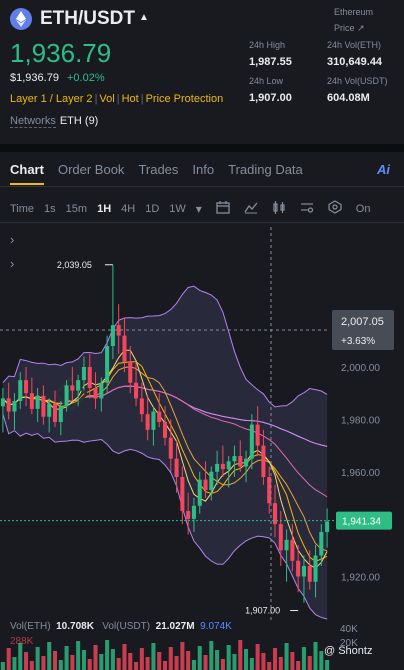 This screenshot has width=404, height=670. What do you see at coordinates (223, 208) in the screenshot?
I see `calendar-icon` at bounding box center [223, 208].